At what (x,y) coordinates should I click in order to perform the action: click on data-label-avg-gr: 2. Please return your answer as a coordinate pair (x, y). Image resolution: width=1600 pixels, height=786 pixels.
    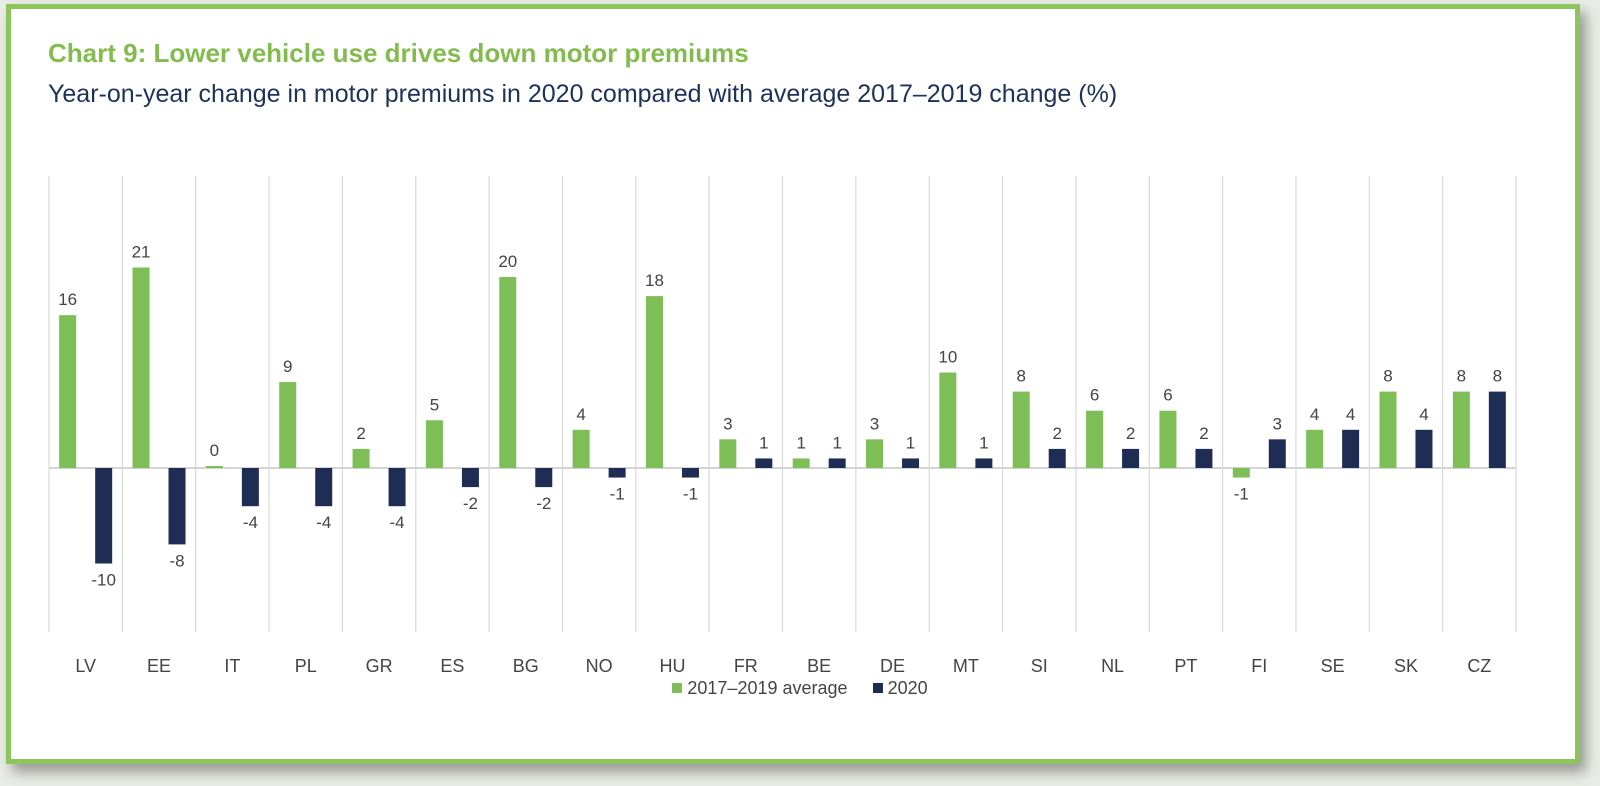
    Looking at the image, I should click on (360, 433).